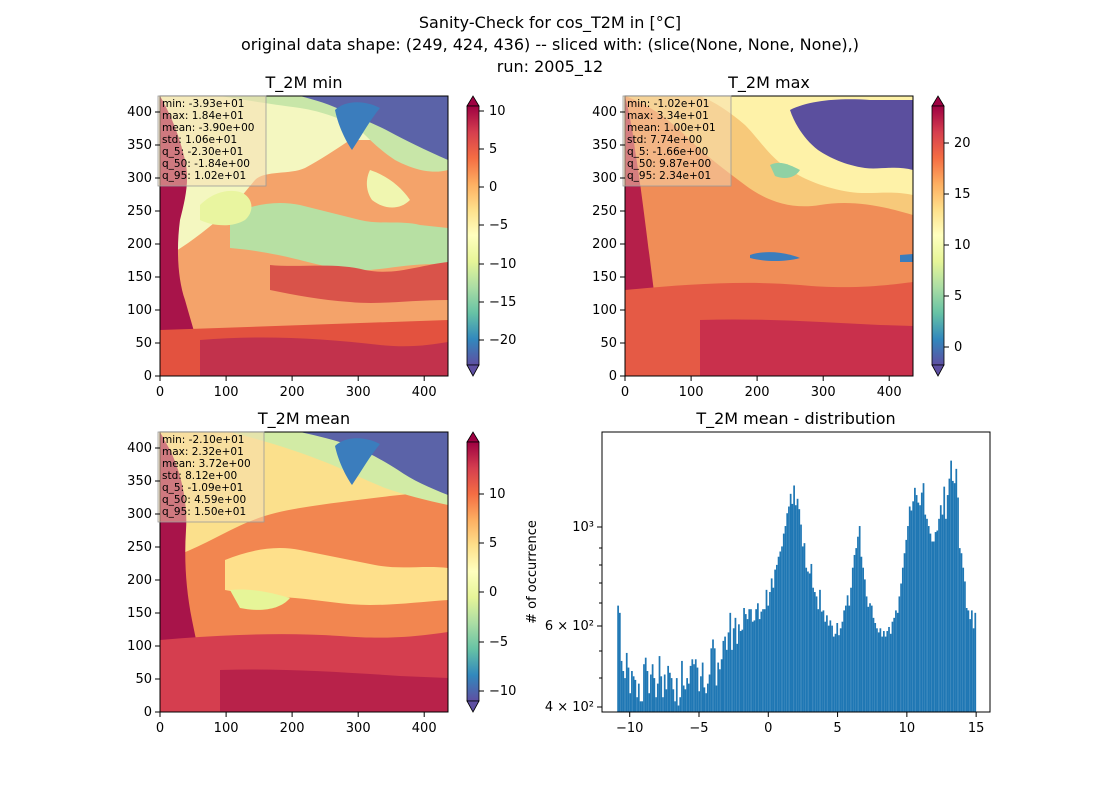 The height and width of the screenshot is (800, 1100). Describe the element at coordinates (148, 376) in the screenshot. I see `y-tick-label: 0` at that location.